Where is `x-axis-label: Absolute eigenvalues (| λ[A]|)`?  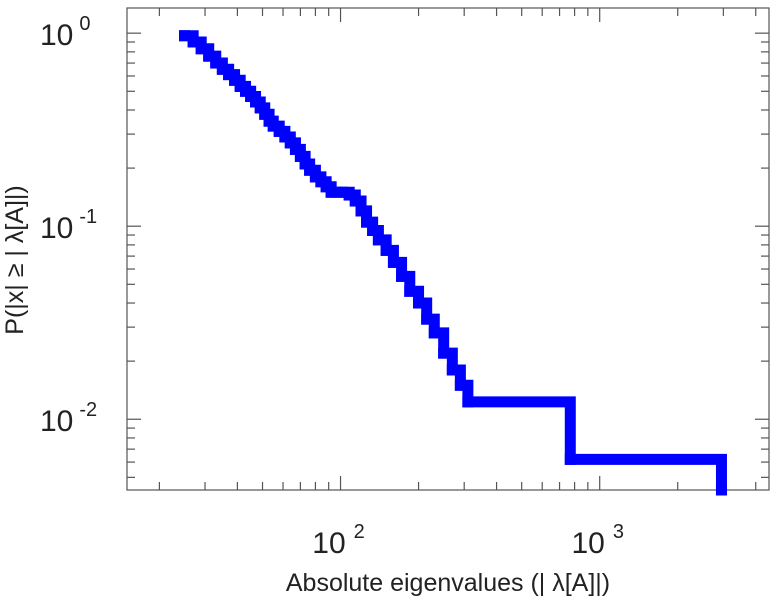
x-axis-label: Absolute eigenvalues (| λ[A]|) is located at coordinates (448, 583).